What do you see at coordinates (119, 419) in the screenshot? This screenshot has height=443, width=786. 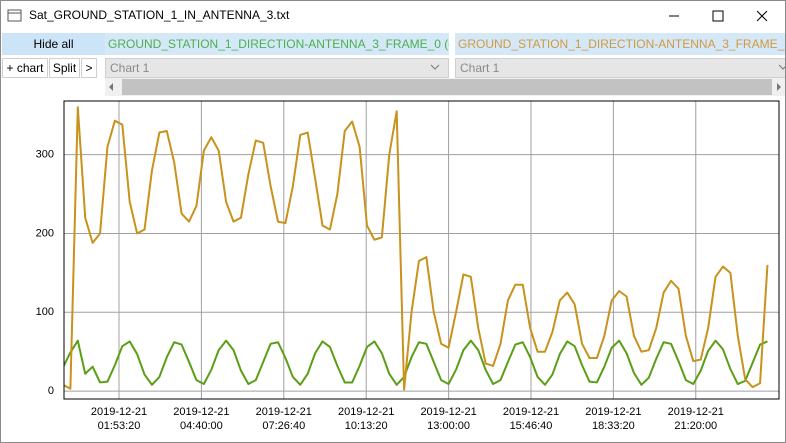 I see `x-tick-label: 2019-12-21 01:53:20` at bounding box center [119, 419].